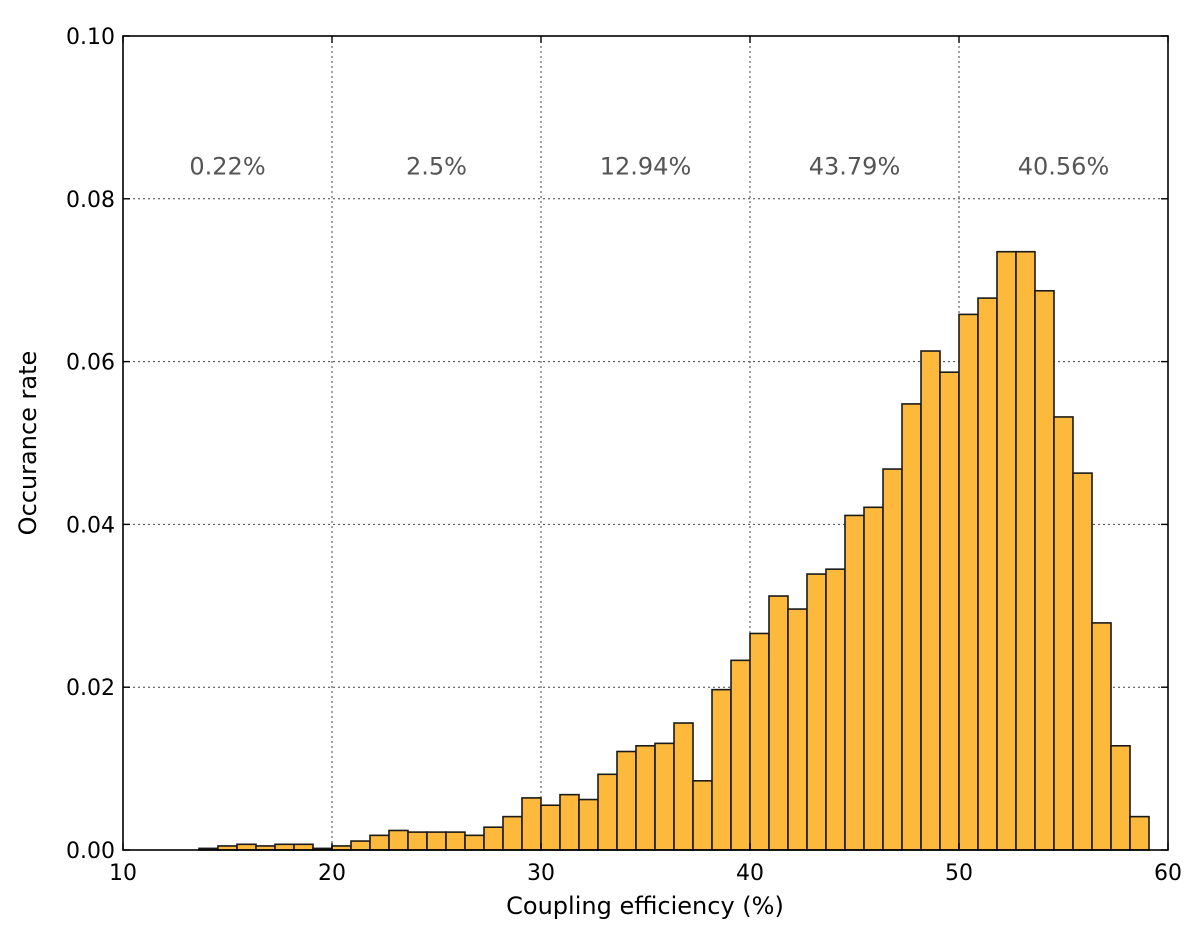 The width and height of the screenshot is (1200, 935). Describe the element at coordinates (855, 166) in the screenshot. I see `region-percentage-label: 43.79%` at that location.